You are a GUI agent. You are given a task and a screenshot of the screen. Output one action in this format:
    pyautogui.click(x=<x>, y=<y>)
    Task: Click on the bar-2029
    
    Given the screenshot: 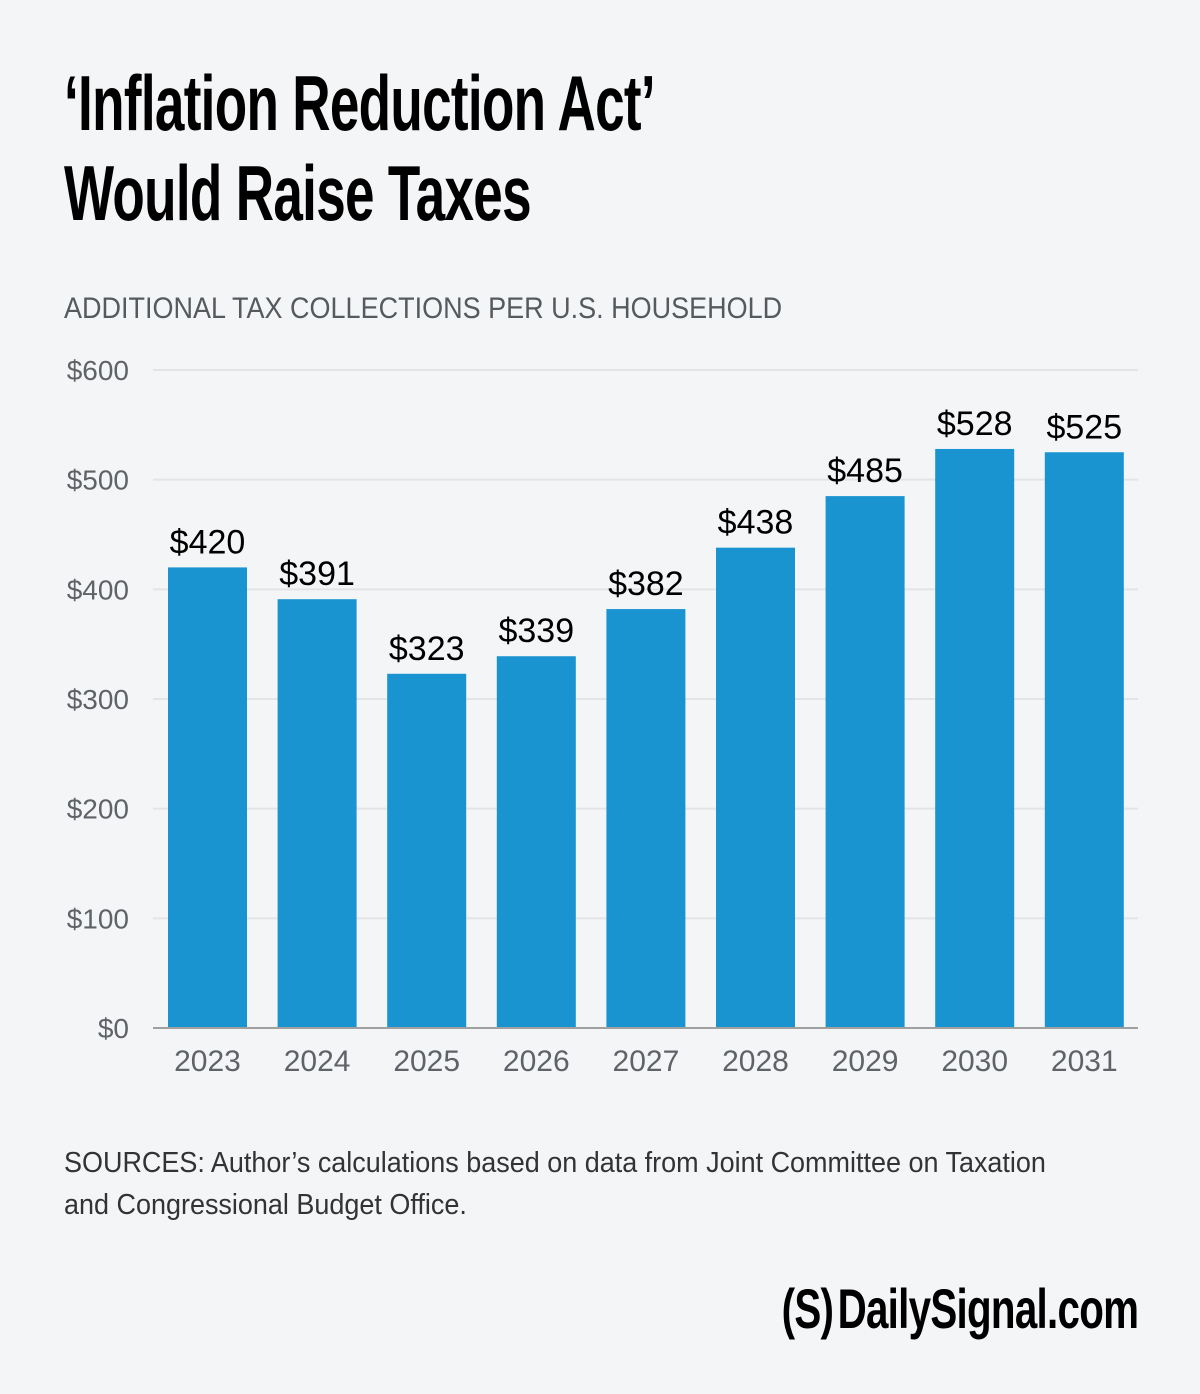 What is the action you would take?
    pyautogui.click(x=865, y=762)
    